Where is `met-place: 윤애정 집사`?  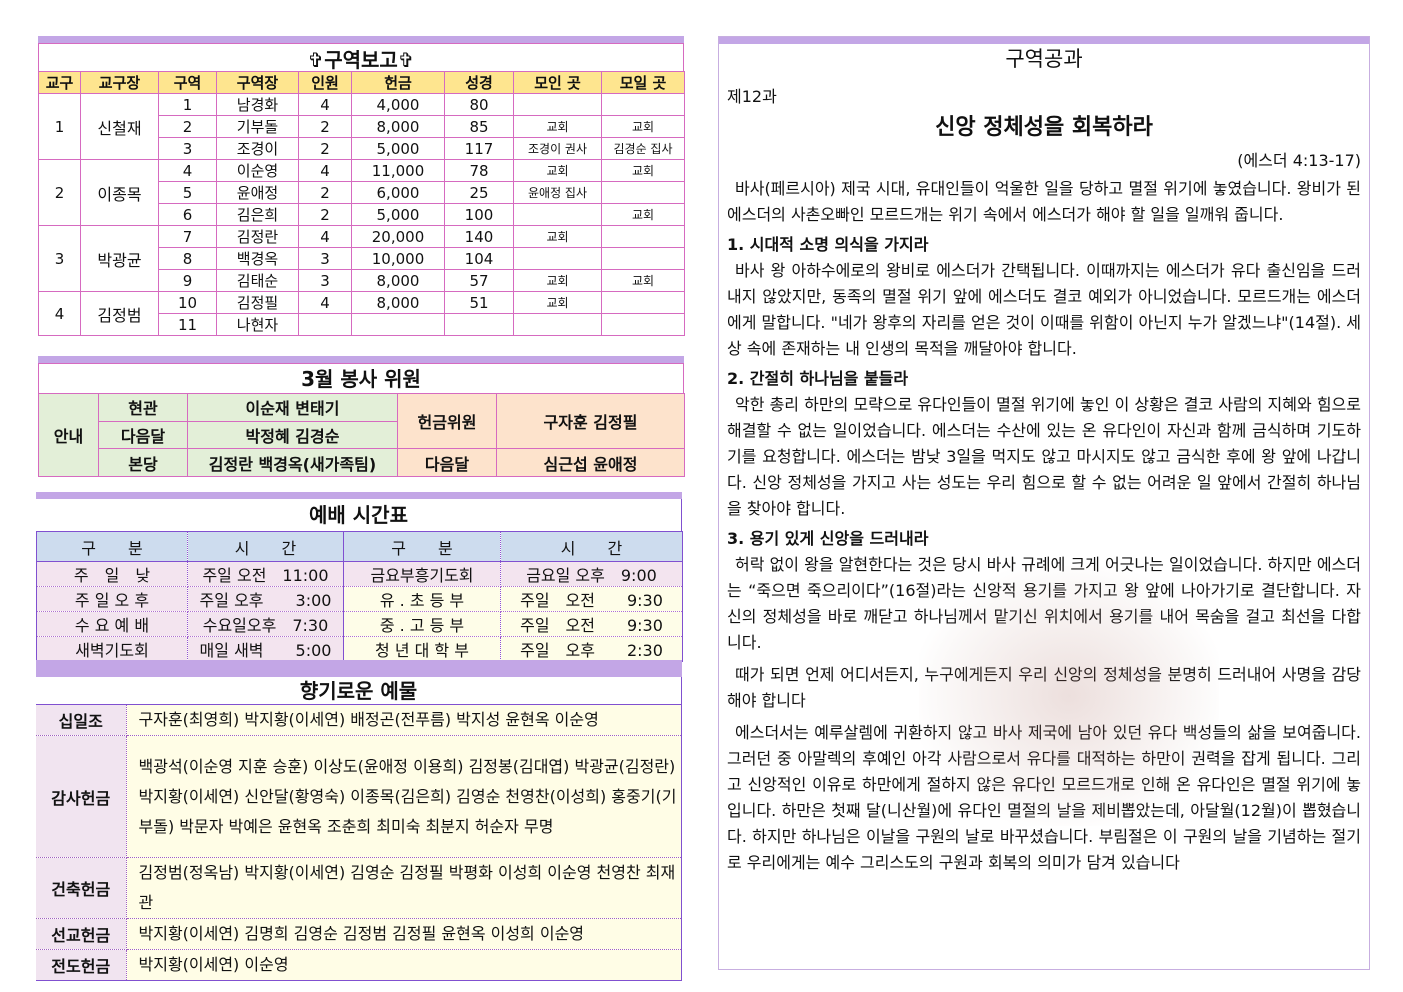 met-place: 윤애정 집사 is located at coordinates (557, 192).